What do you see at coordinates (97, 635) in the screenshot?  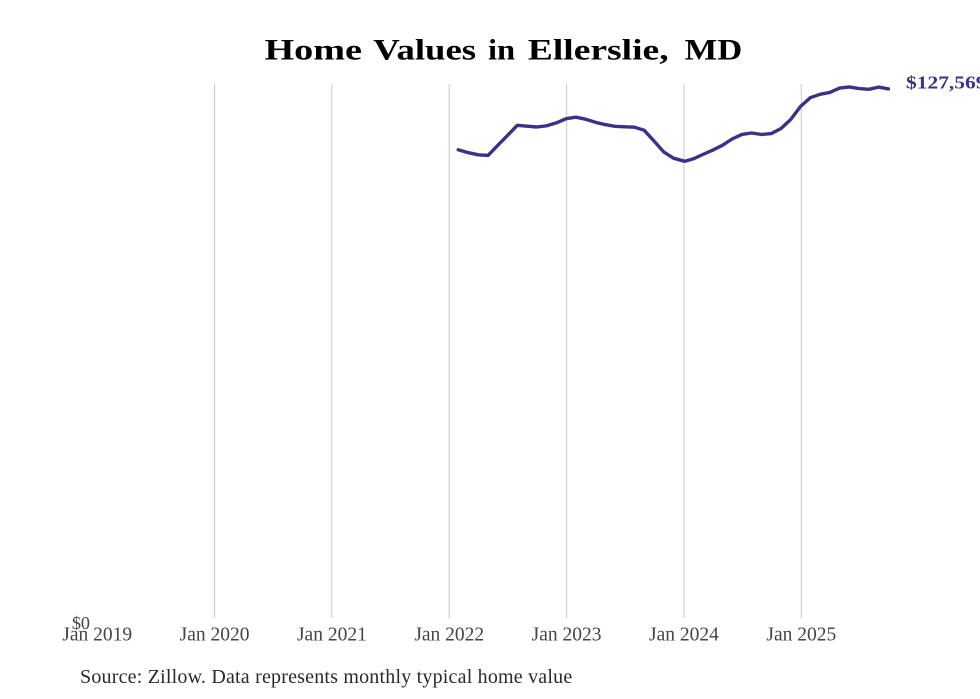 I see `svg-text: Jan 2019` at bounding box center [97, 635].